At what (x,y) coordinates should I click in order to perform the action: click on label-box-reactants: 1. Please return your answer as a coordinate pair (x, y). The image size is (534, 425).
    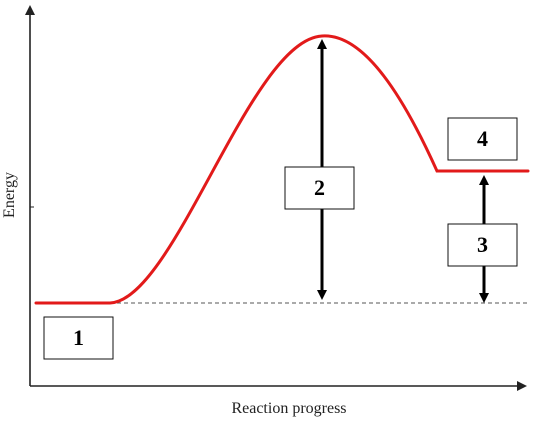
    Looking at the image, I should click on (78, 338).